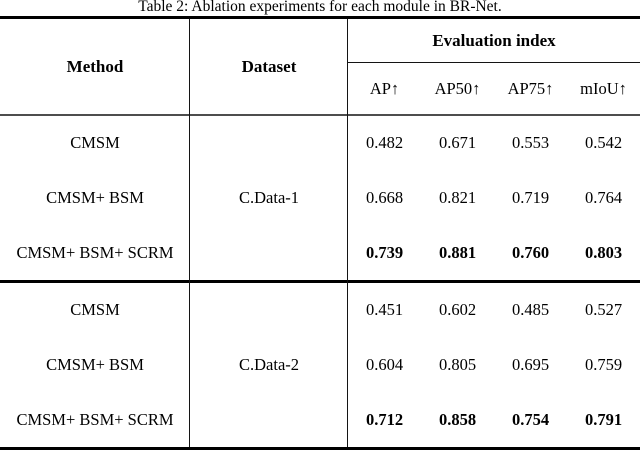 The height and width of the screenshot is (452, 640). What do you see at coordinates (457, 310) in the screenshot?
I see `value-cell: 0.602` at bounding box center [457, 310].